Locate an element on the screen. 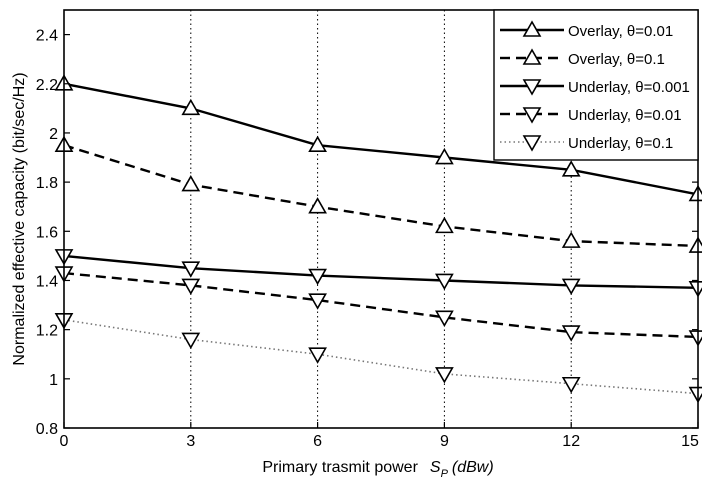  legend-entry: Overlay, θ=0.01 is located at coordinates (586, 30).